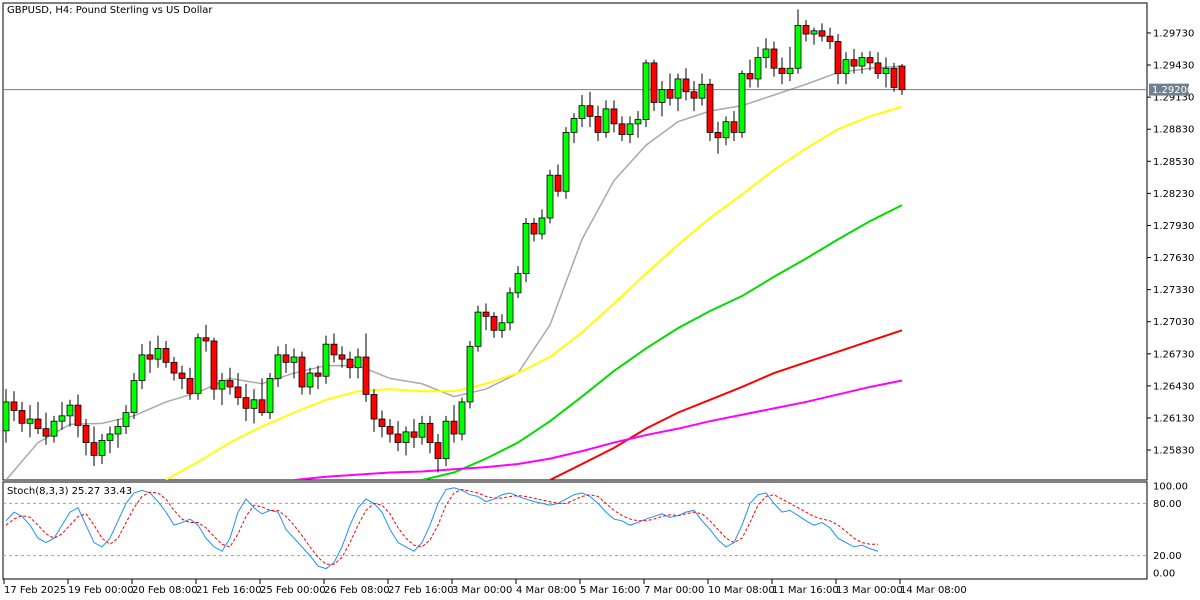 Image resolution: width=1200 pixels, height=600 pixels. I want to click on price-tick-label: 1.29430, so click(1173, 66).